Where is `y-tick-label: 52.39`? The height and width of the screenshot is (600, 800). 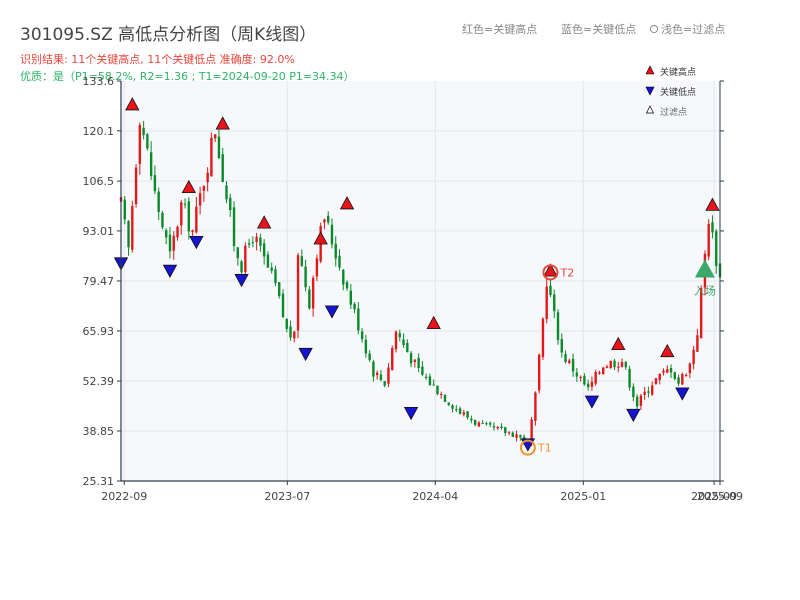 y-tick-label: 52.39 is located at coordinates (99, 381).